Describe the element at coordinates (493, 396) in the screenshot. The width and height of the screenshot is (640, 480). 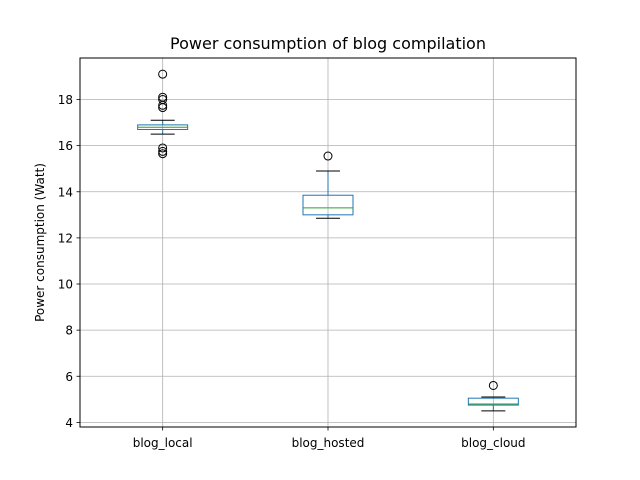
I see `box-group-blog_cloud` at that location.